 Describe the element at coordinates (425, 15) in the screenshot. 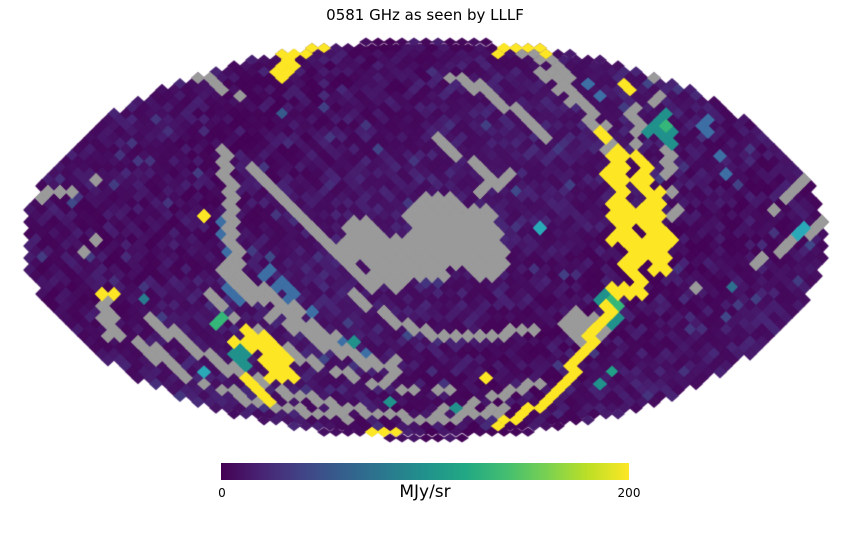

I see `chart-title: 0581 GHz as seen by LLLF` at that location.